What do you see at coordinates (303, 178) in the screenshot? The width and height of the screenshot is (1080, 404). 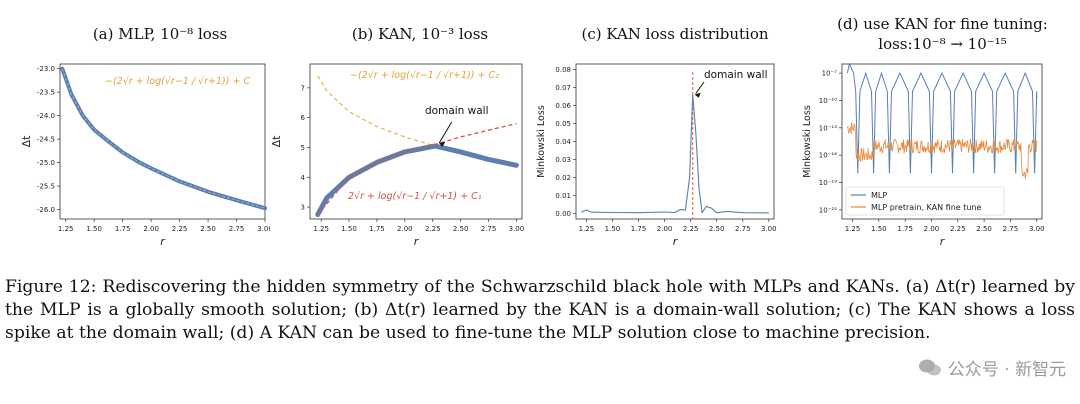 I see `y-tick-label: 4` at bounding box center [303, 178].